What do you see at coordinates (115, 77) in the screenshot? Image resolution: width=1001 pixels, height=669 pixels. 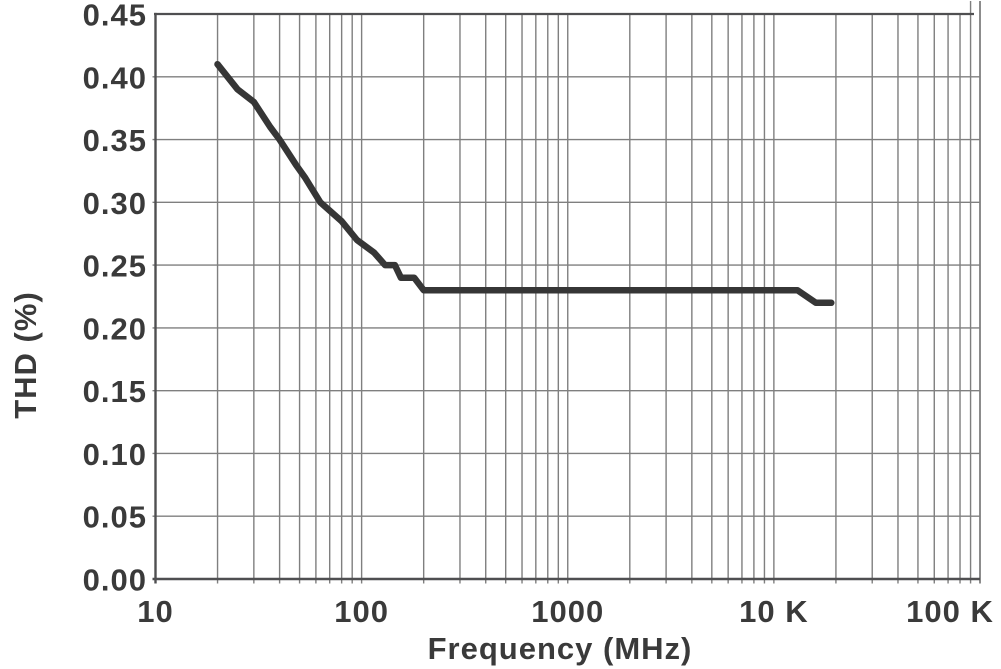 I see `y-tick-label: 0.40` at bounding box center [115, 77].